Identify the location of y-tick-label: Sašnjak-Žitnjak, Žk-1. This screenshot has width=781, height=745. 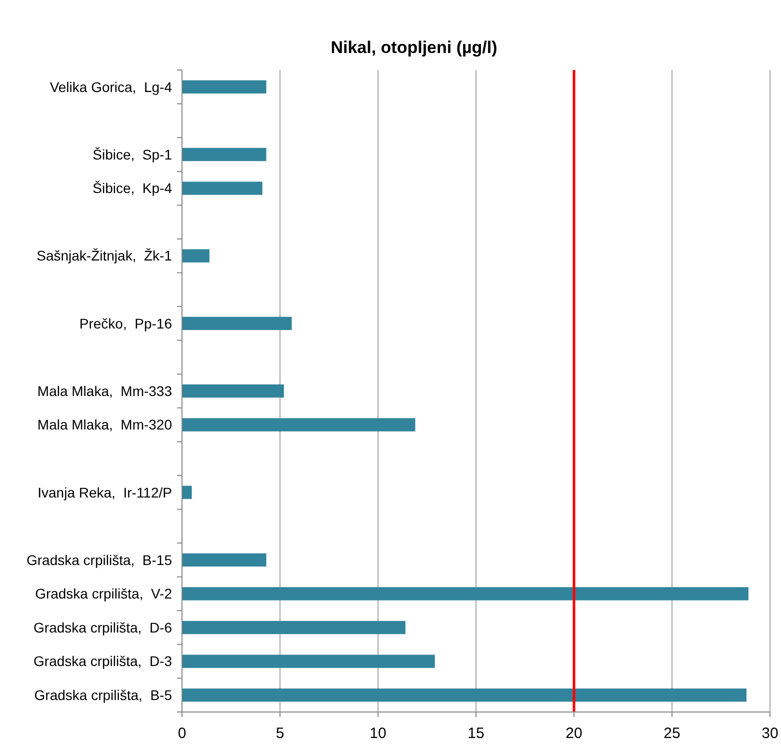
(104, 256).